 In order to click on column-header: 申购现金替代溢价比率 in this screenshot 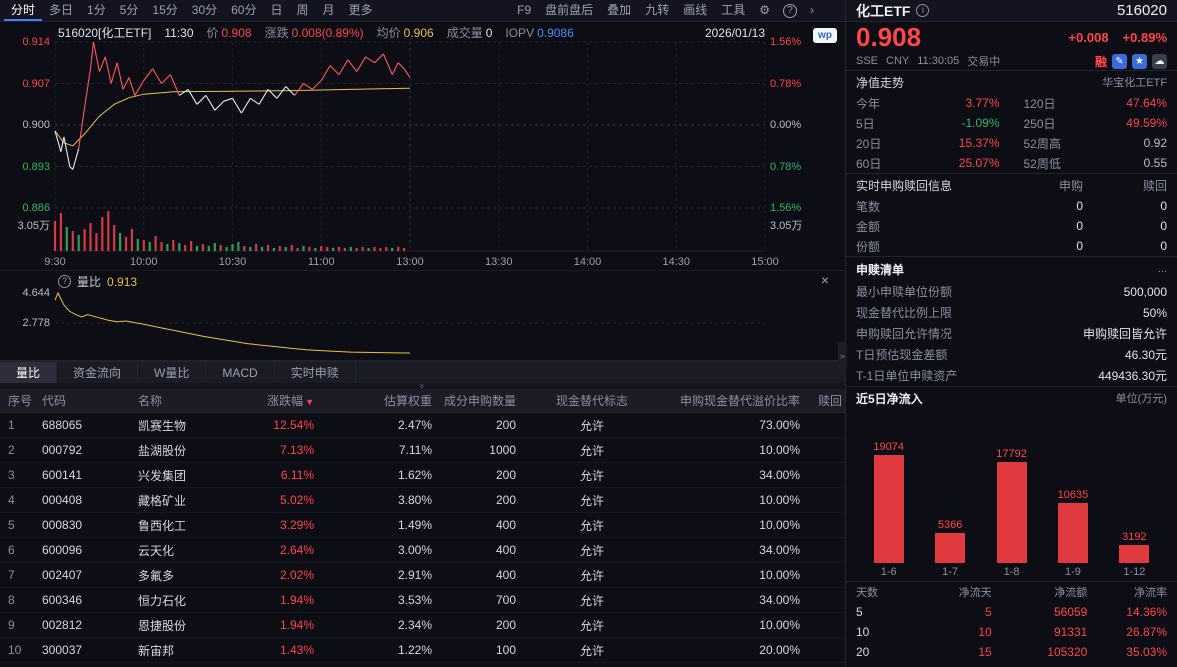, I will do `click(739, 401)`.